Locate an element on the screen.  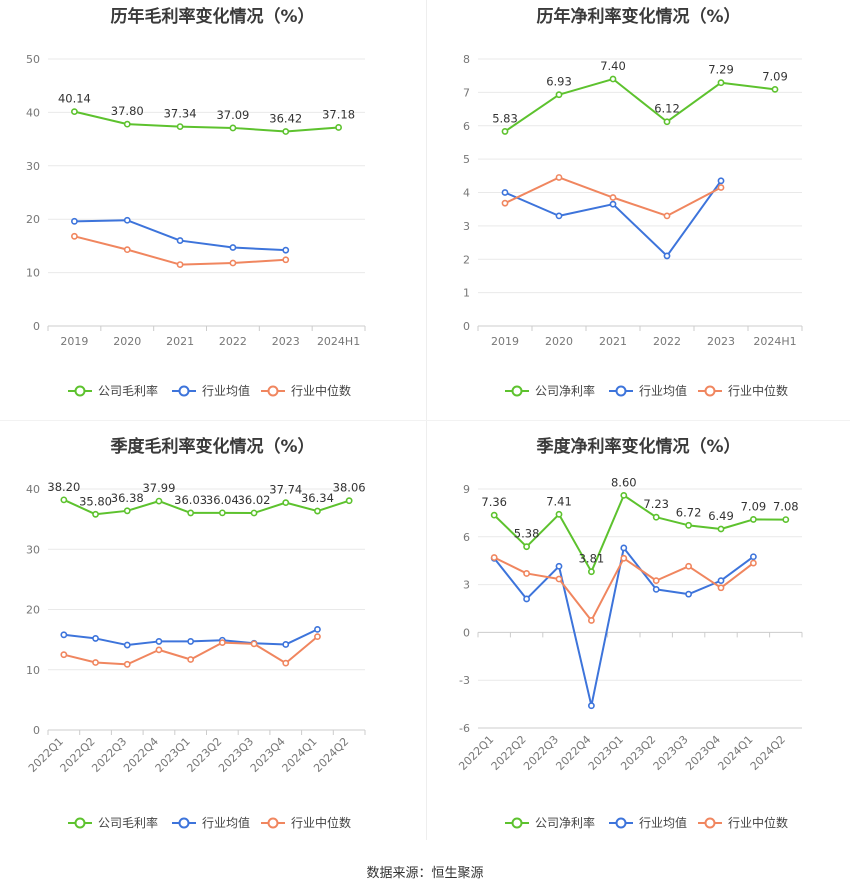
series-line-company is located at coordinates (639, 533).